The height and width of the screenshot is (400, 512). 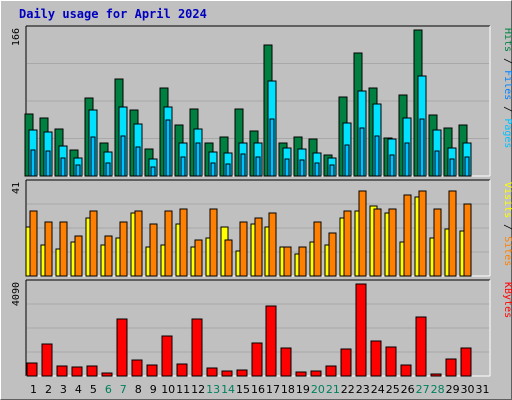 I want to click on scale-label-top: 166, so click(x=16, y=37).